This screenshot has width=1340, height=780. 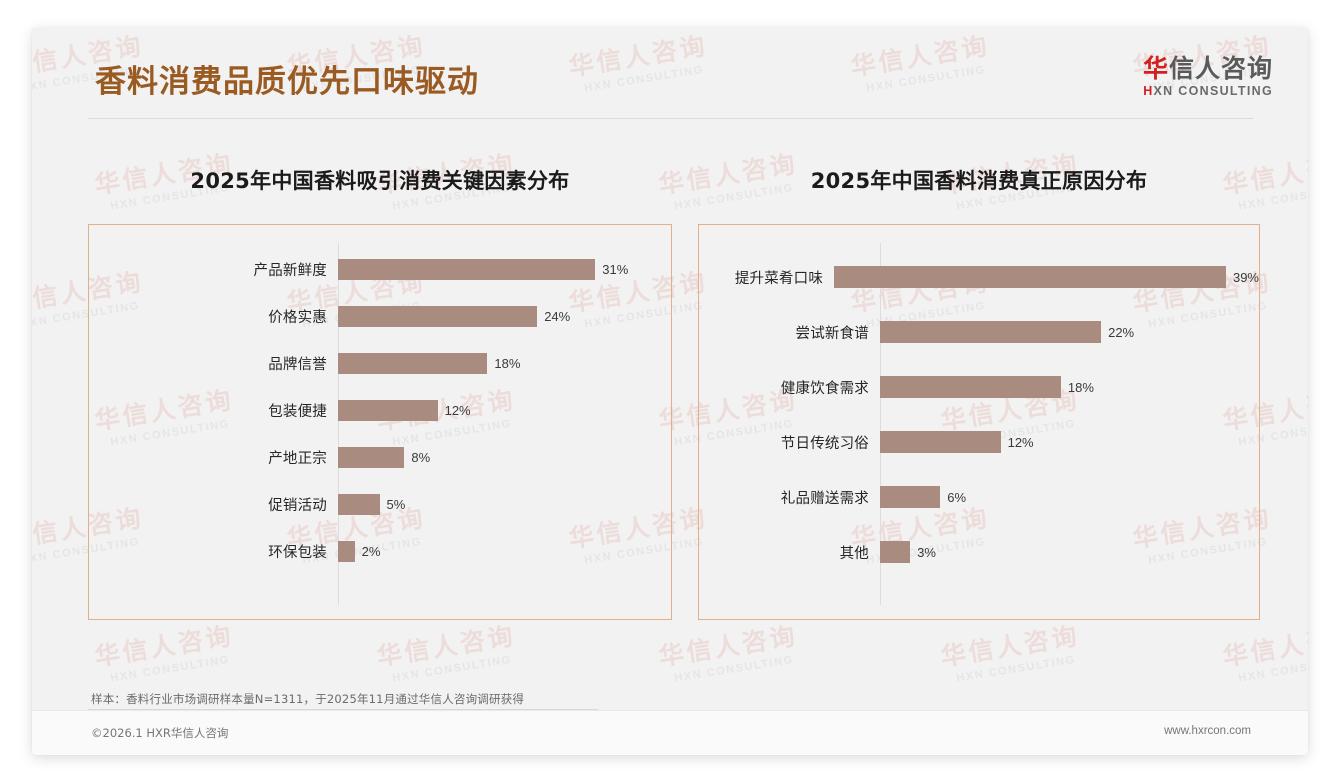 I want to click on logo-english-text: HXN CONSULTING, so click(x=1208, y=91).